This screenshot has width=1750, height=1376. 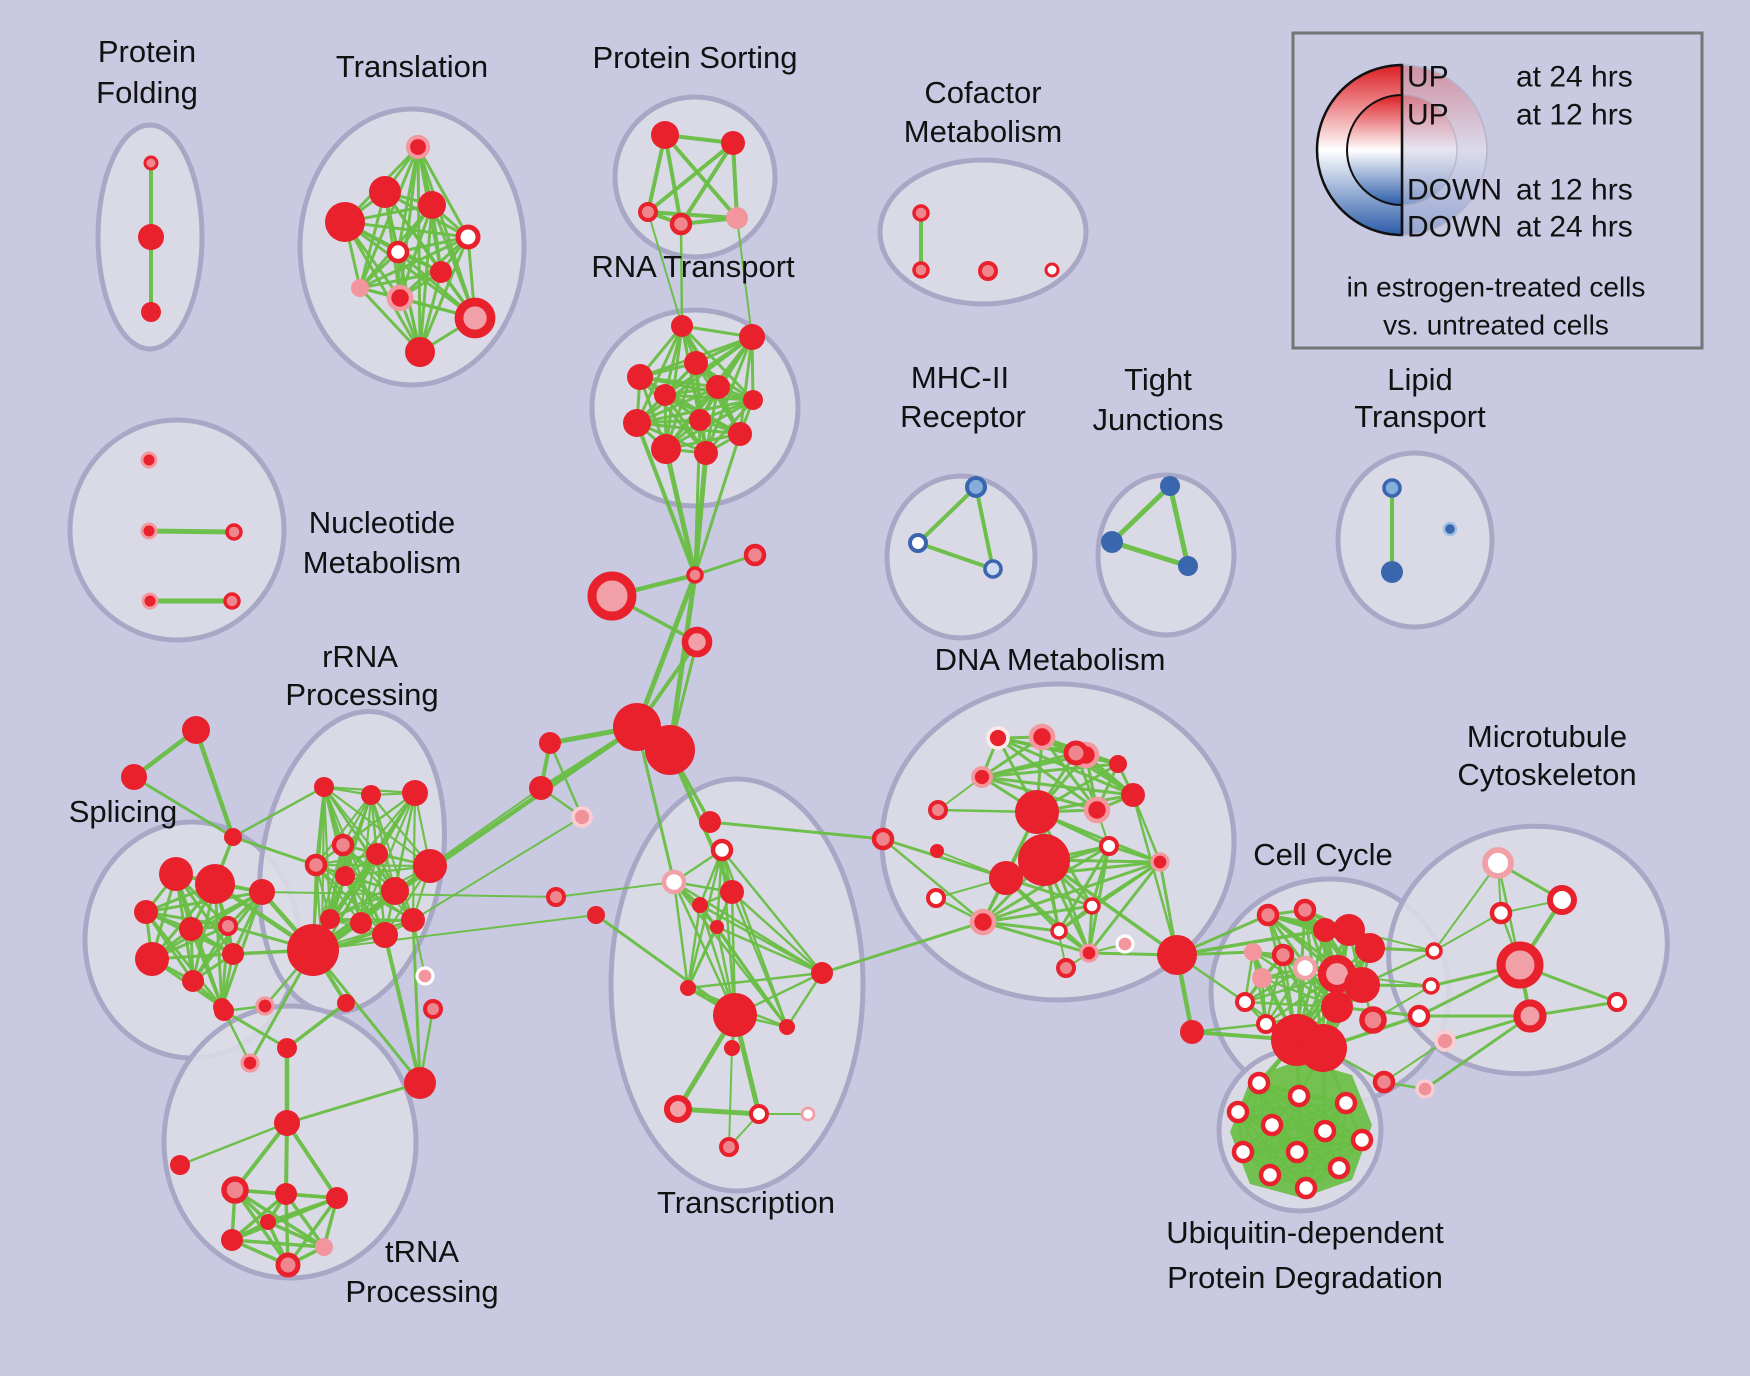 I want to click on cluster-label-ubiquitin-degradation: Protein Degradation, so click(x=1305, y=1277).